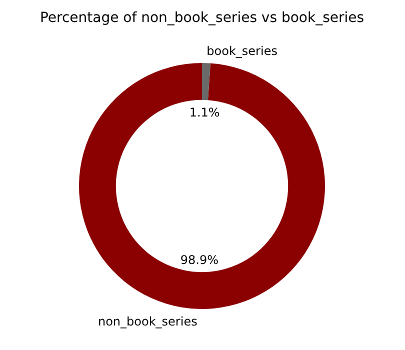 Image resolution: width=405 pixels, height=350 pixels. I want to click on slice-label: book_series, so click(242, 51).